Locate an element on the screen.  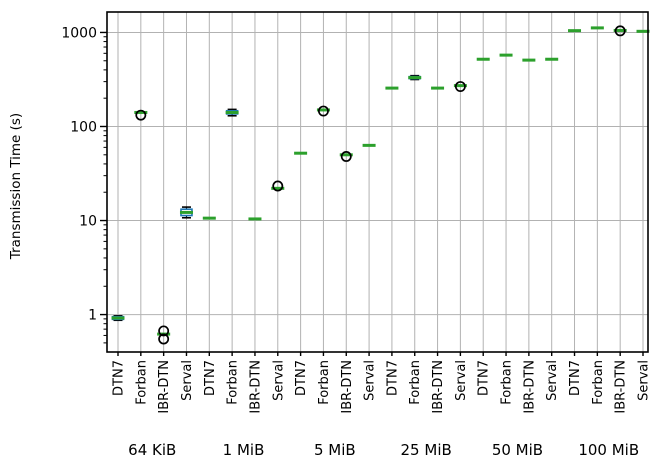
y-tick-label: 10 is located at coordinates (88, 222).